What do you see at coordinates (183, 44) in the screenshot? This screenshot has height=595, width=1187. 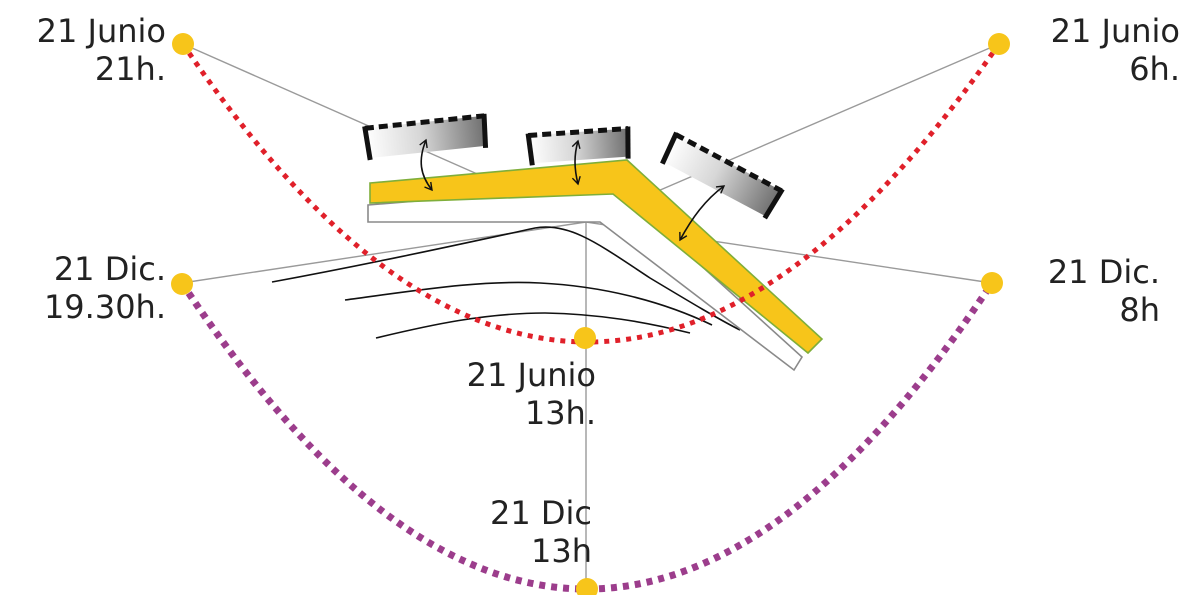 I see `sun-marker-jun-21h` at bounding box center [183, 44].